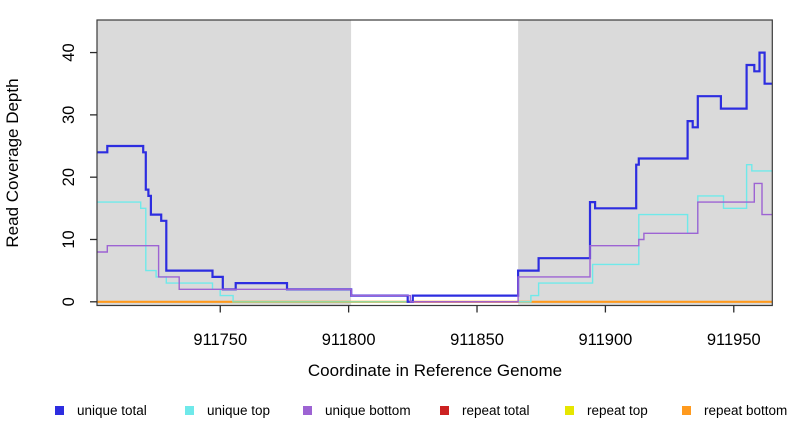 The width and height of the screenshot is (792, 432). Describe the element at coordinates (435, 370) in the screenshot. I see `x-axis-title: Coordinate in Reference Genome` at that location.